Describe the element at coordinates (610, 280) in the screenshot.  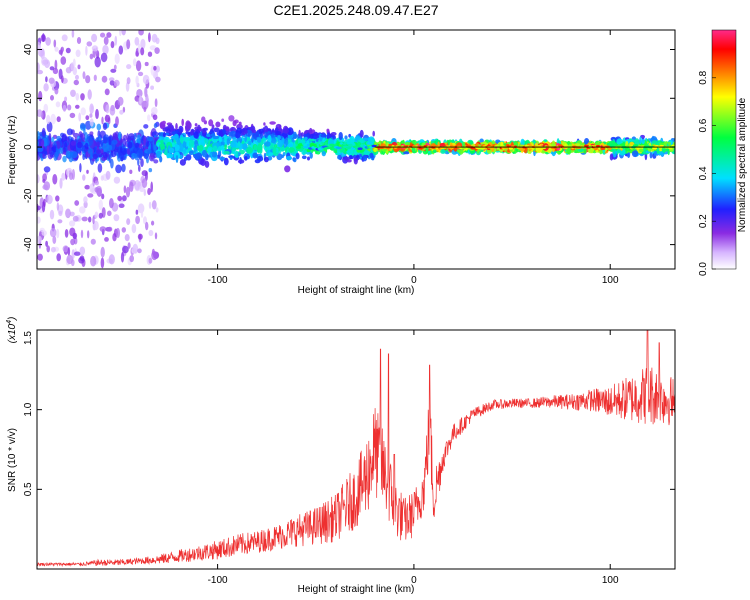
I see `spectrogram-x-tick-label: 100` at that location.